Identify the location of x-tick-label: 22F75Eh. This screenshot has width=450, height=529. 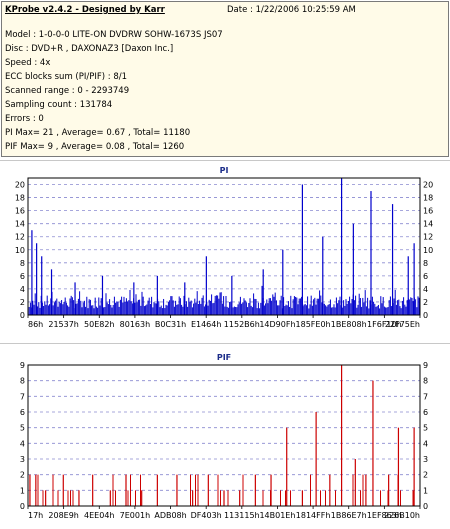
(402, 324).